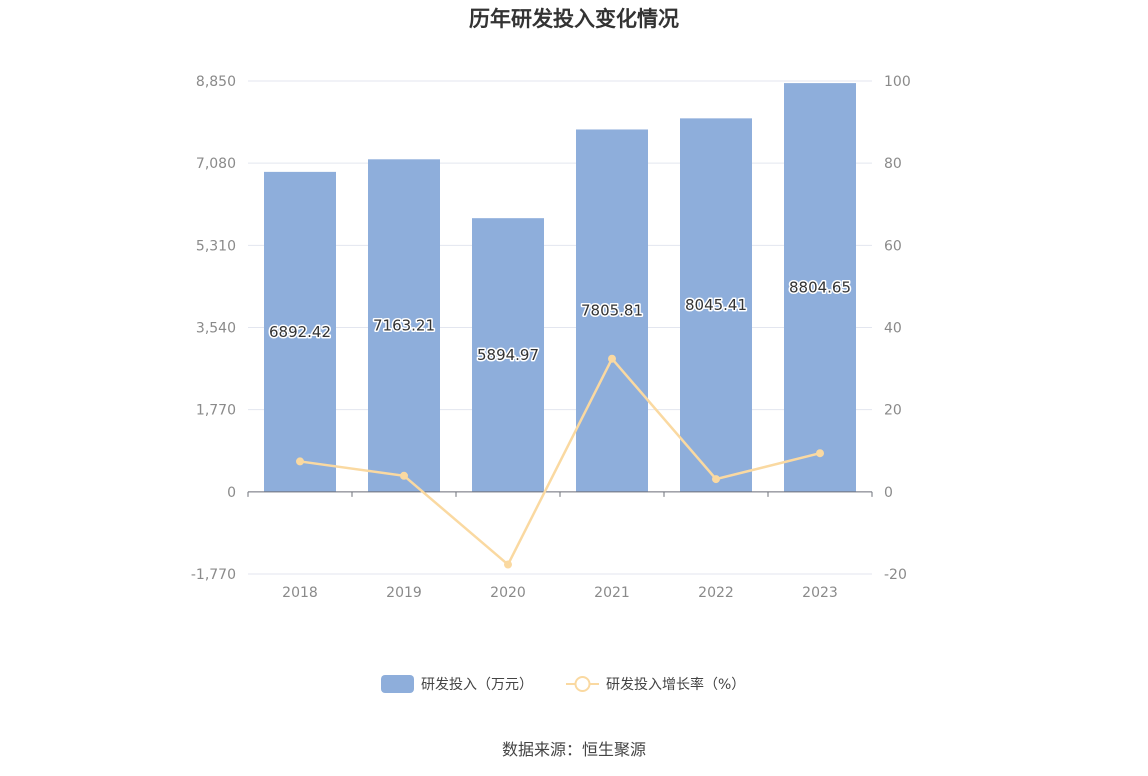 The width and height of the screenshot is (1148, 776). Describe the element at coordinates (216, 411) in the screenshot. I see `left-tick-label: 1,770` at that location.